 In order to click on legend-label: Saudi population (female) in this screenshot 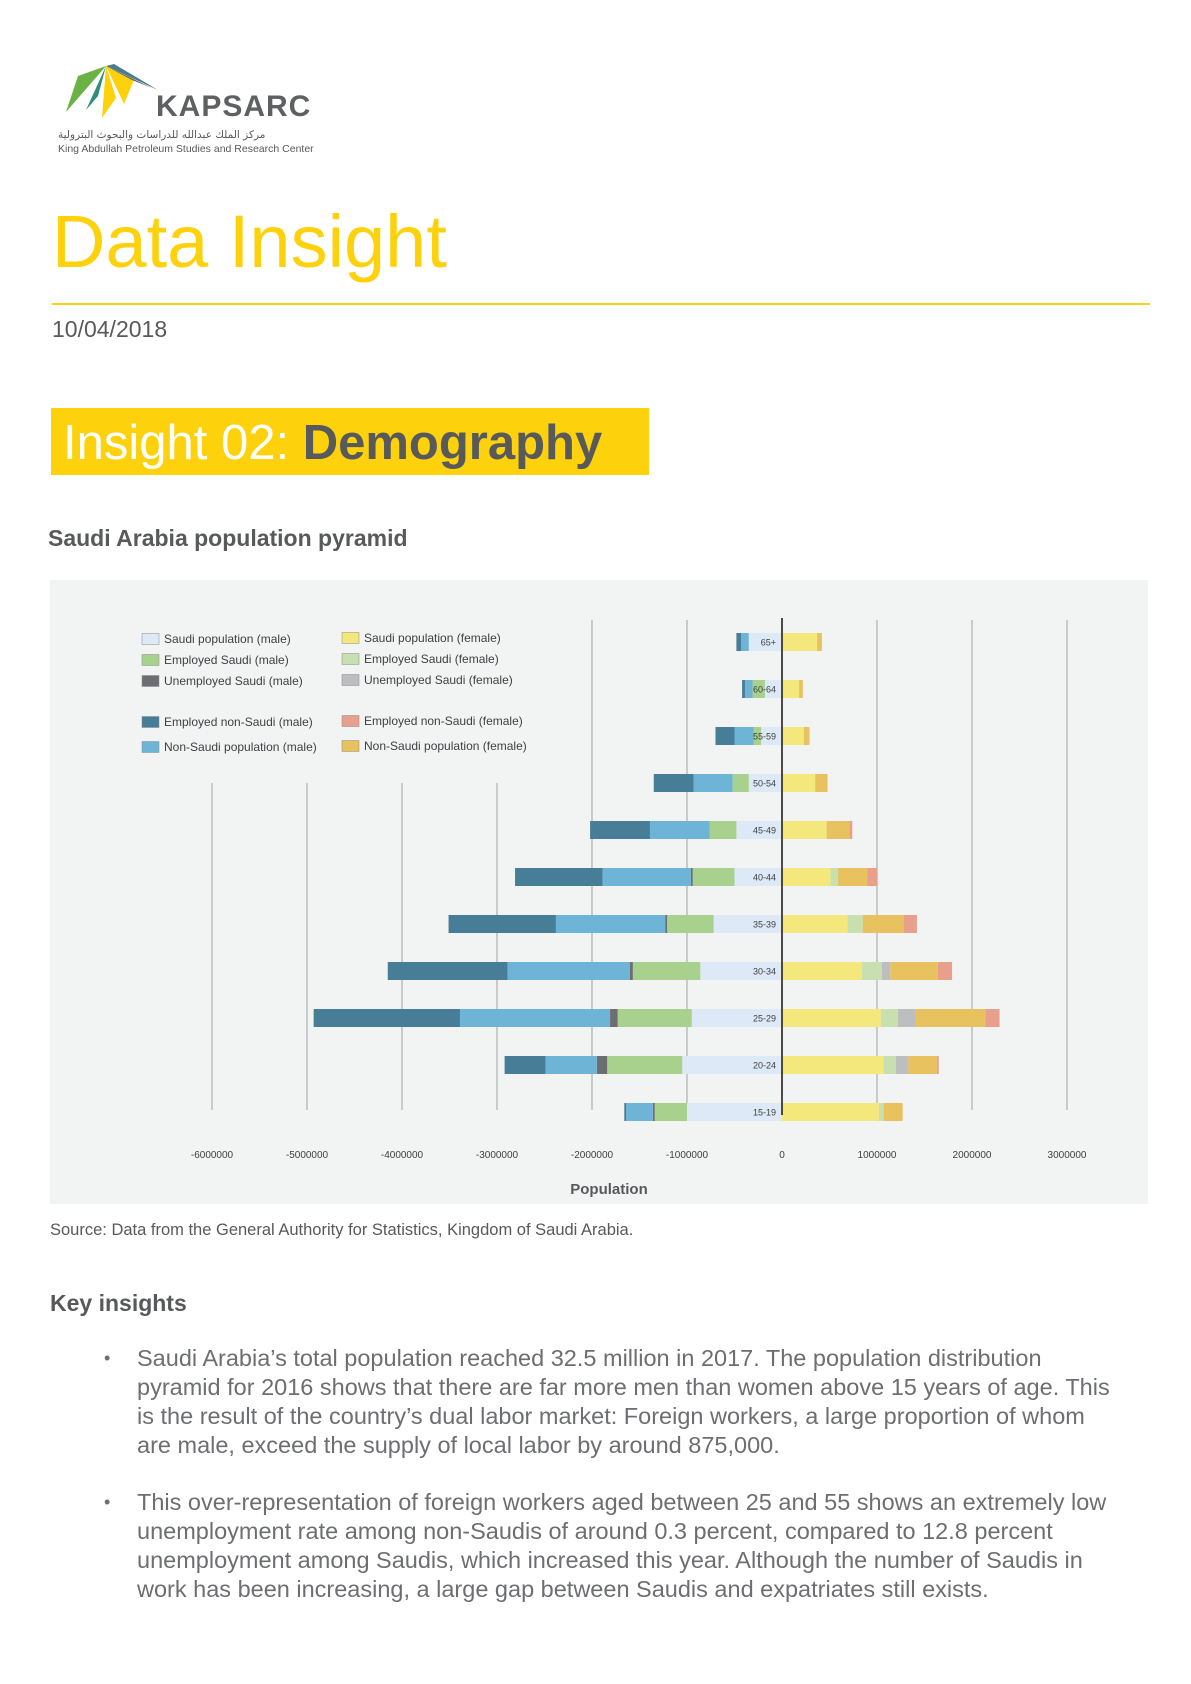, I will do `click(432, 638)`.